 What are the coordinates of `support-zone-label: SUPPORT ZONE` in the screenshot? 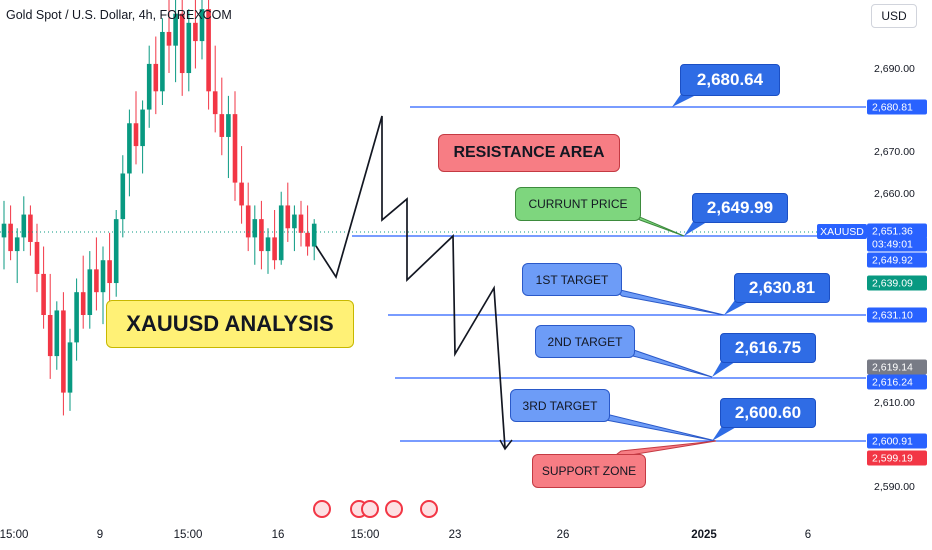 It's located at (589, 471).